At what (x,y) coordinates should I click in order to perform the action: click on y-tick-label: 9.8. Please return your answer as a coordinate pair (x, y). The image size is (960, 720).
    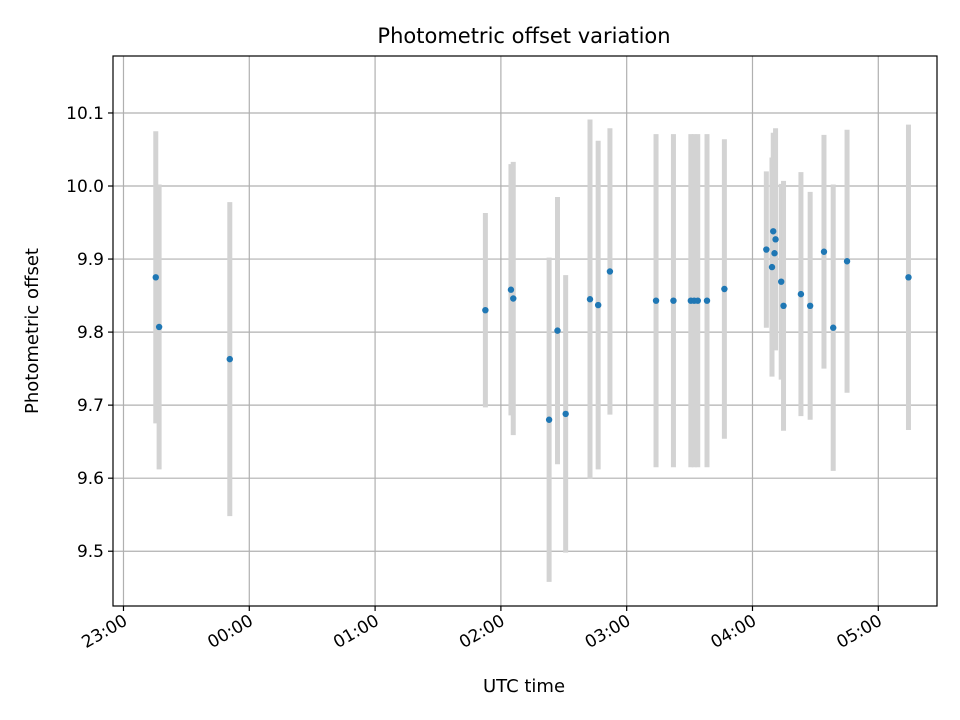
    Looking at the image, I should click on (90, 333).